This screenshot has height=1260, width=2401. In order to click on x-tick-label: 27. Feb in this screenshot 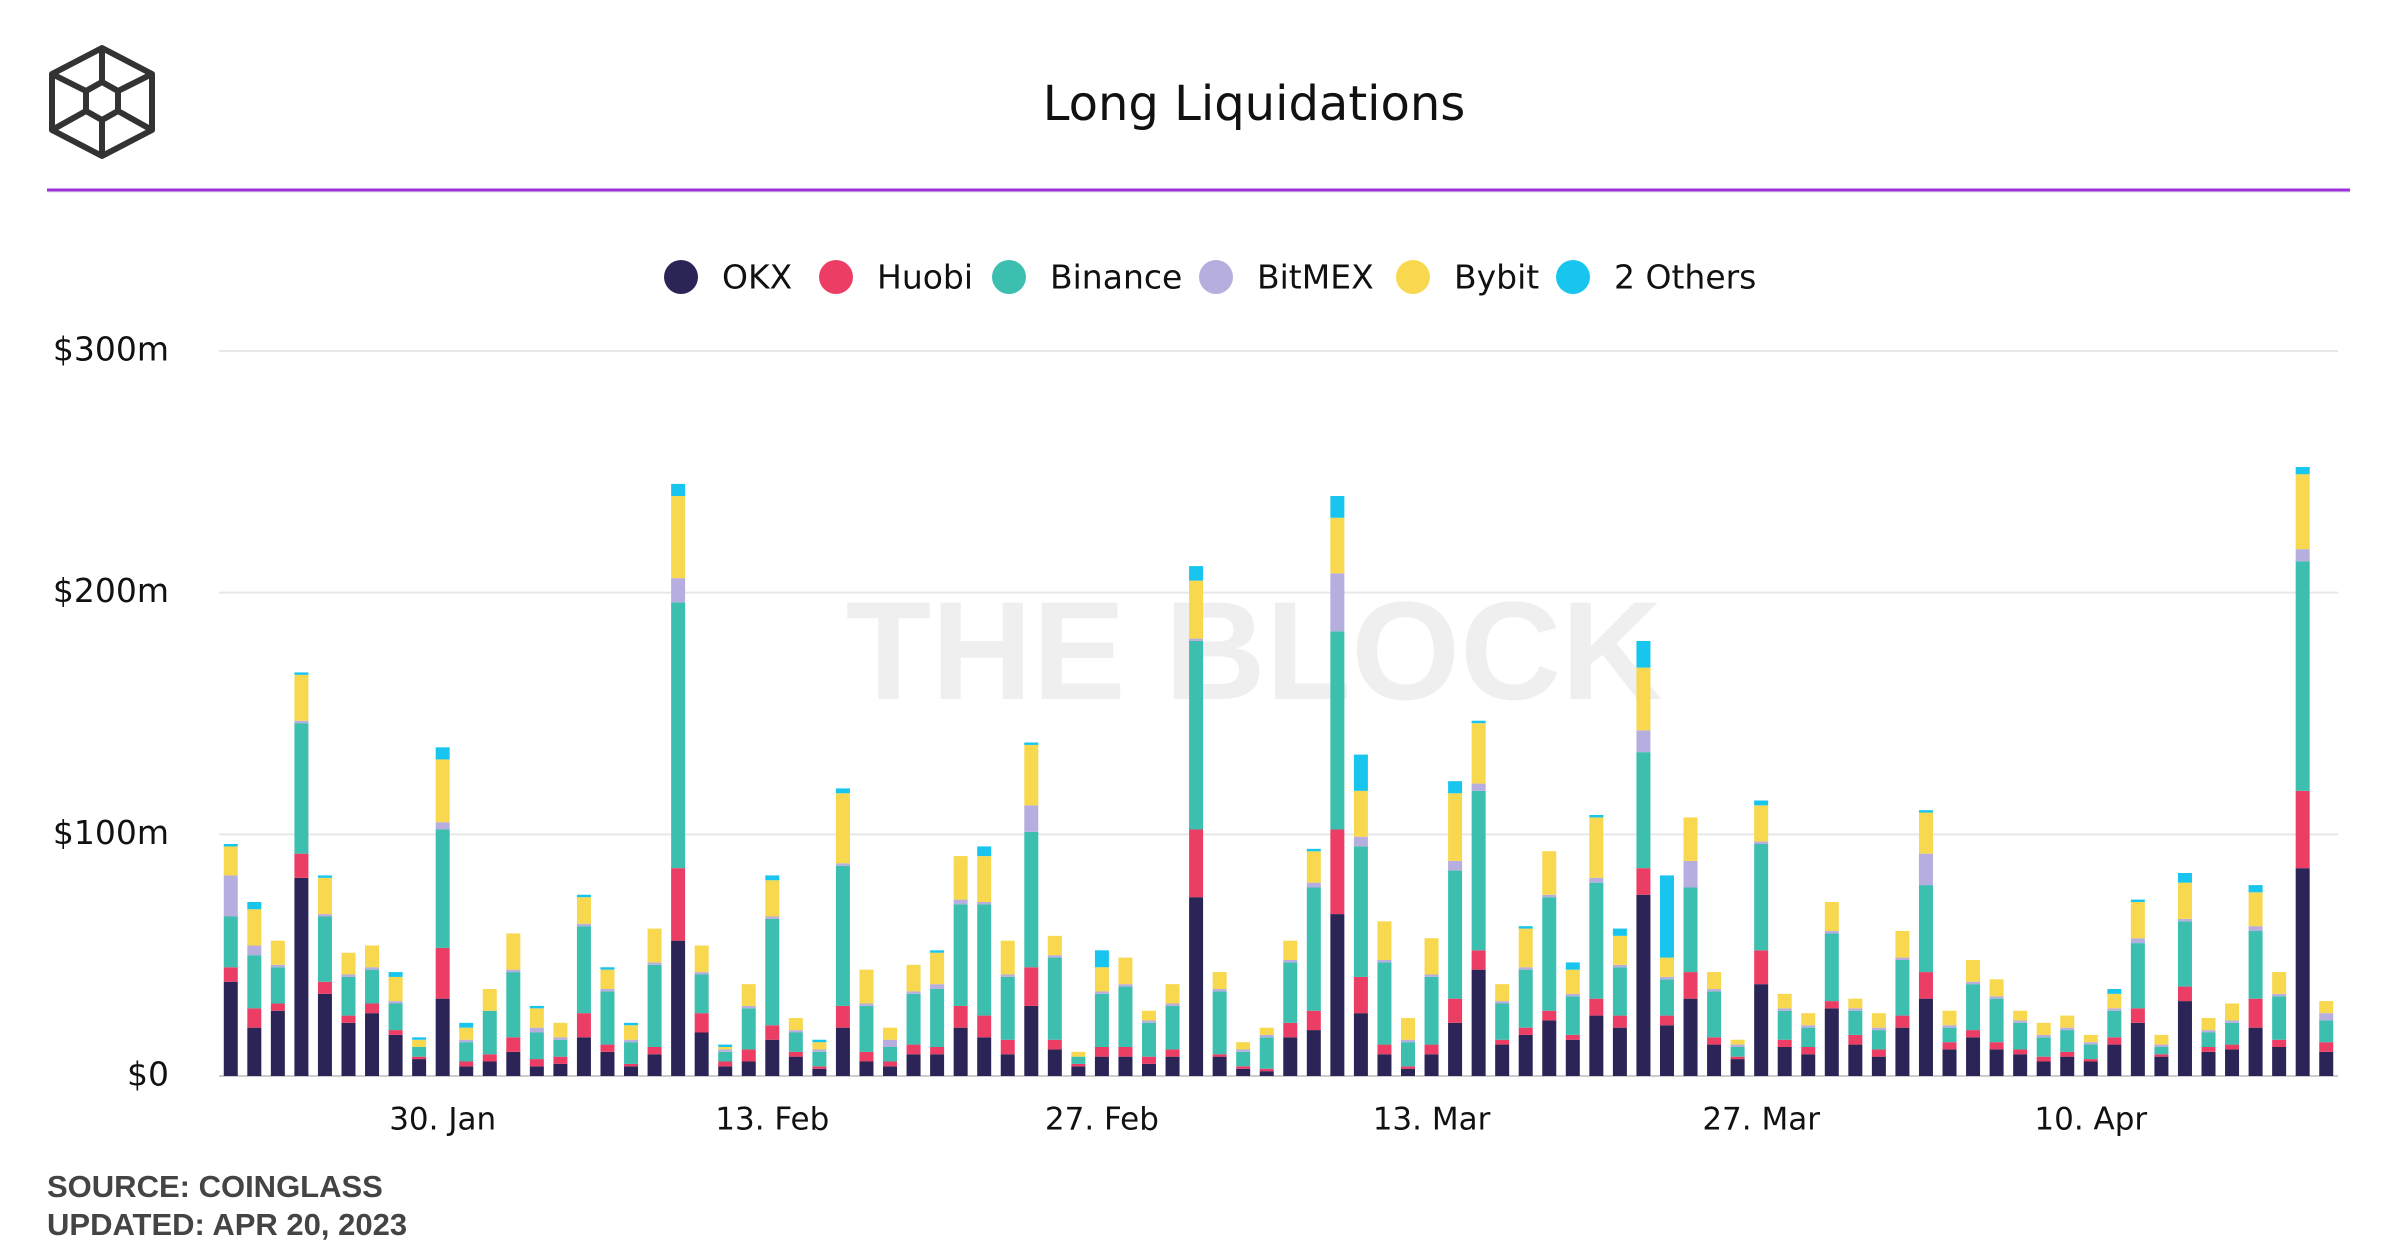, I will do `click(1102, 1120)`.